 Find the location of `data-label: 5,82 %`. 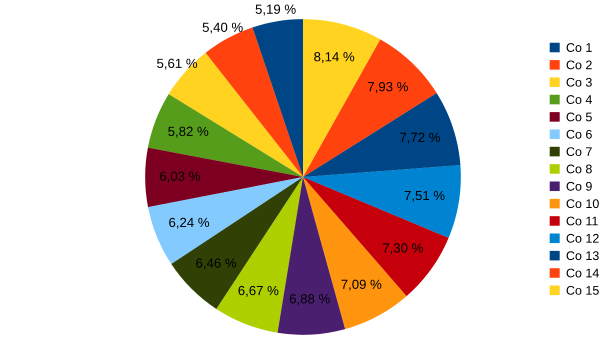

data-label: 5,82 % is located at coordinates (188, 132).